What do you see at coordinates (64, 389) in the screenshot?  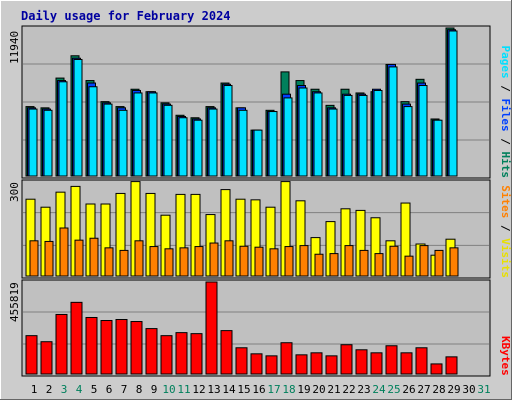 I see `x-tick-label: 3` at bounding box center [64, 389].